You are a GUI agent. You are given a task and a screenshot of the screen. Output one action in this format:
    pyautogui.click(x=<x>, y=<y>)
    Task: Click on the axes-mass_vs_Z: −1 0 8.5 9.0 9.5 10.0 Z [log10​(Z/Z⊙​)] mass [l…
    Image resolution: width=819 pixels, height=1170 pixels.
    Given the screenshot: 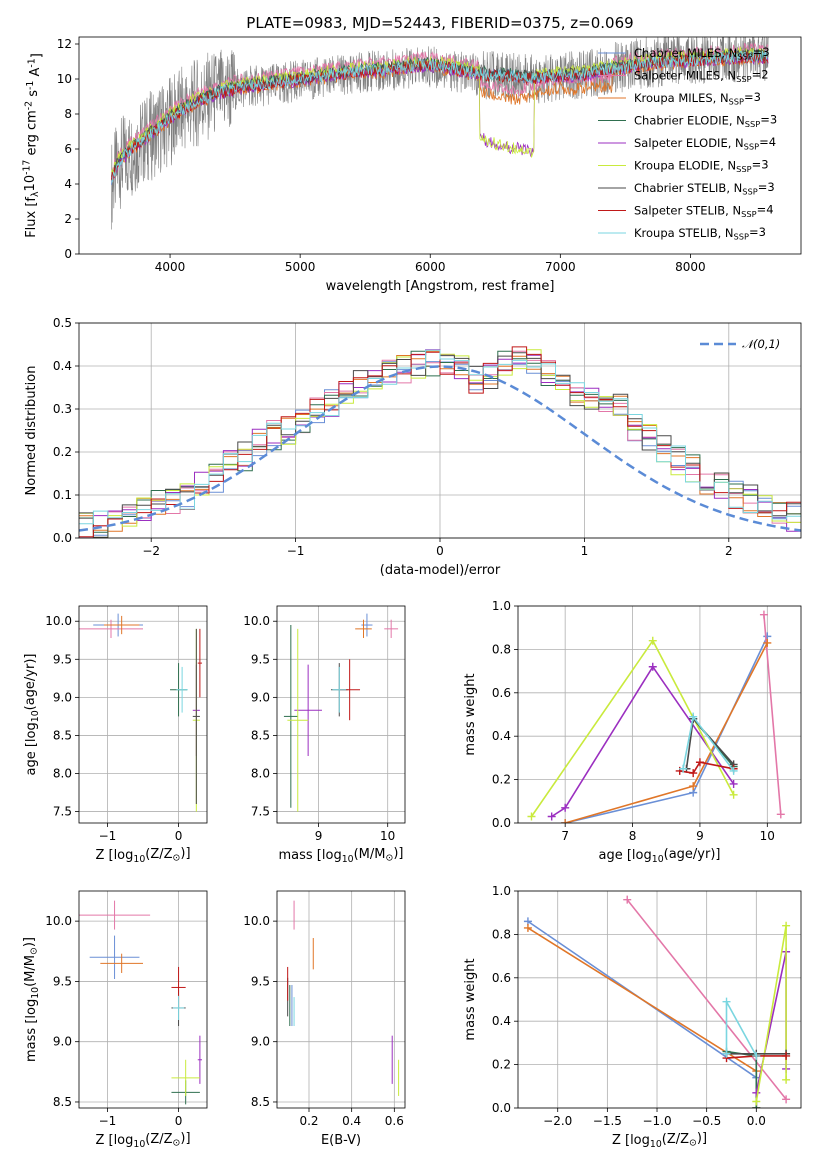 What is the action you would take?
    pyautogui.click(x=115, y=1020)
    